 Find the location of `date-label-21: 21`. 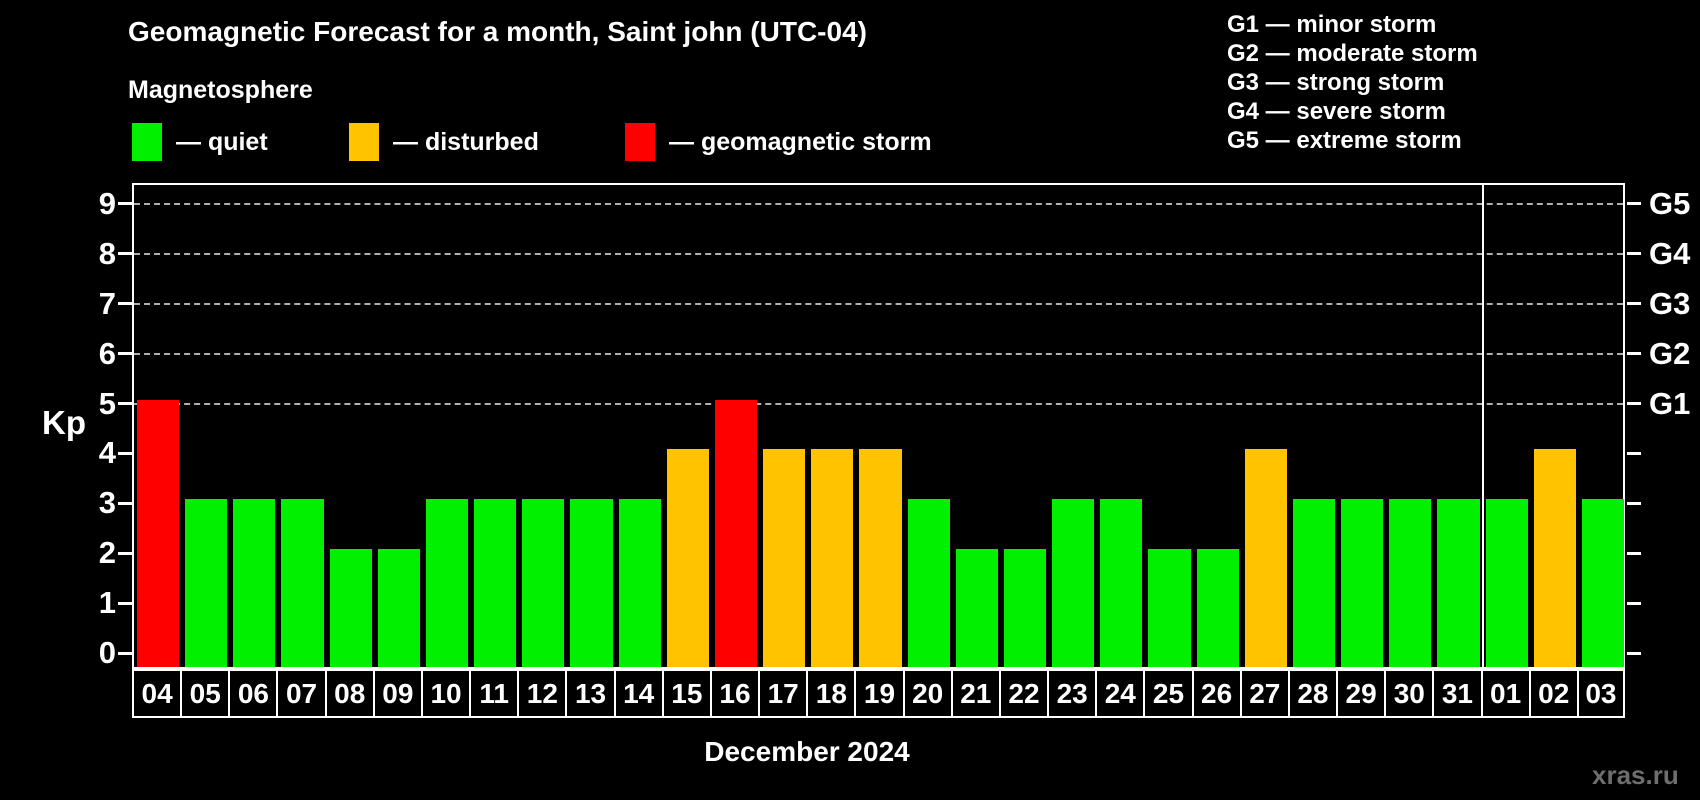

date-label-21: 21 is located at coordinates (975, 693).